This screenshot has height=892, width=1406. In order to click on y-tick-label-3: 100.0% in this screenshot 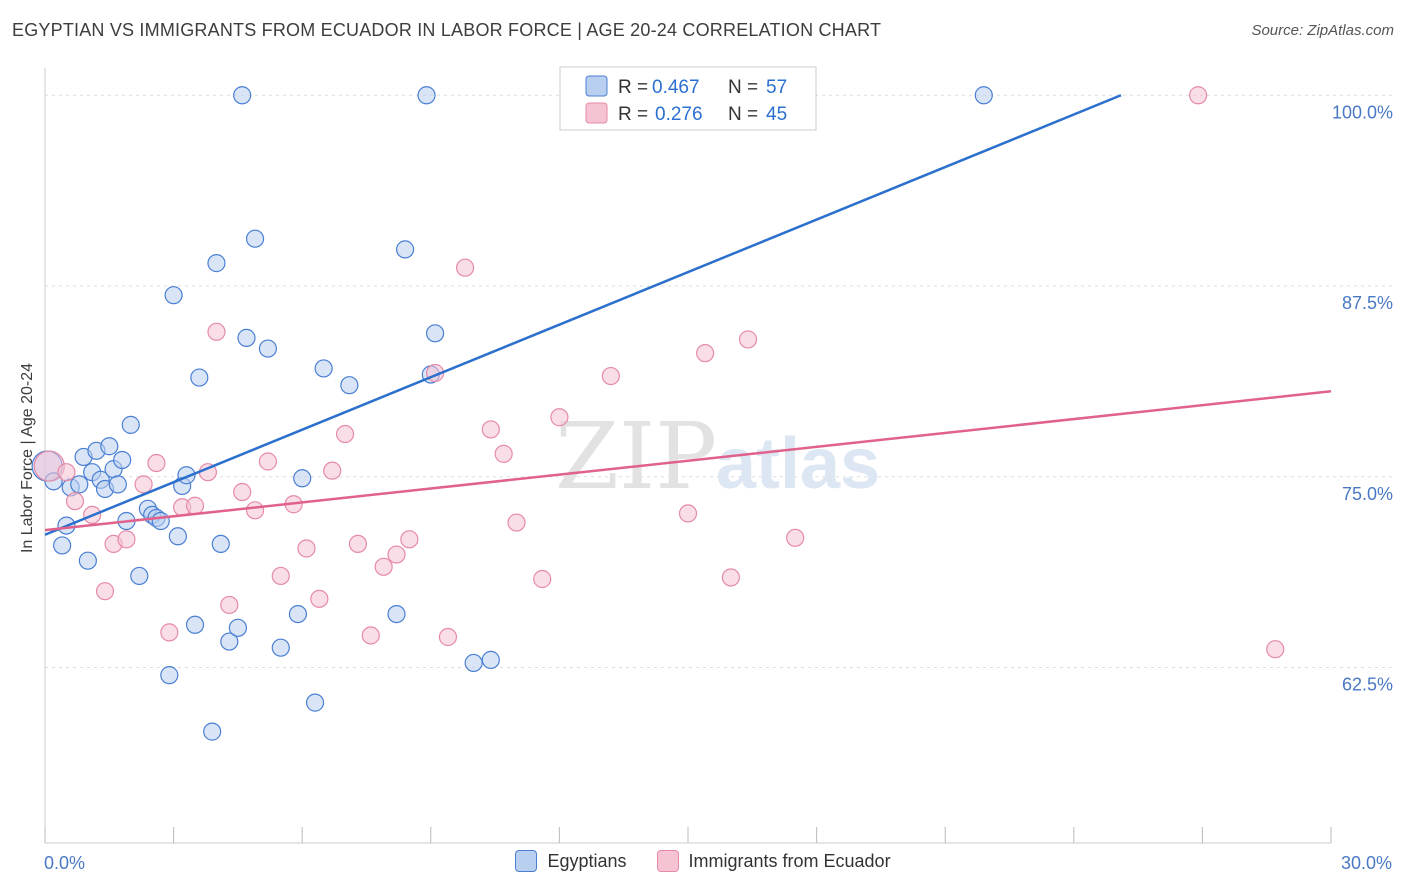, I will do `click(1362, 112)`.